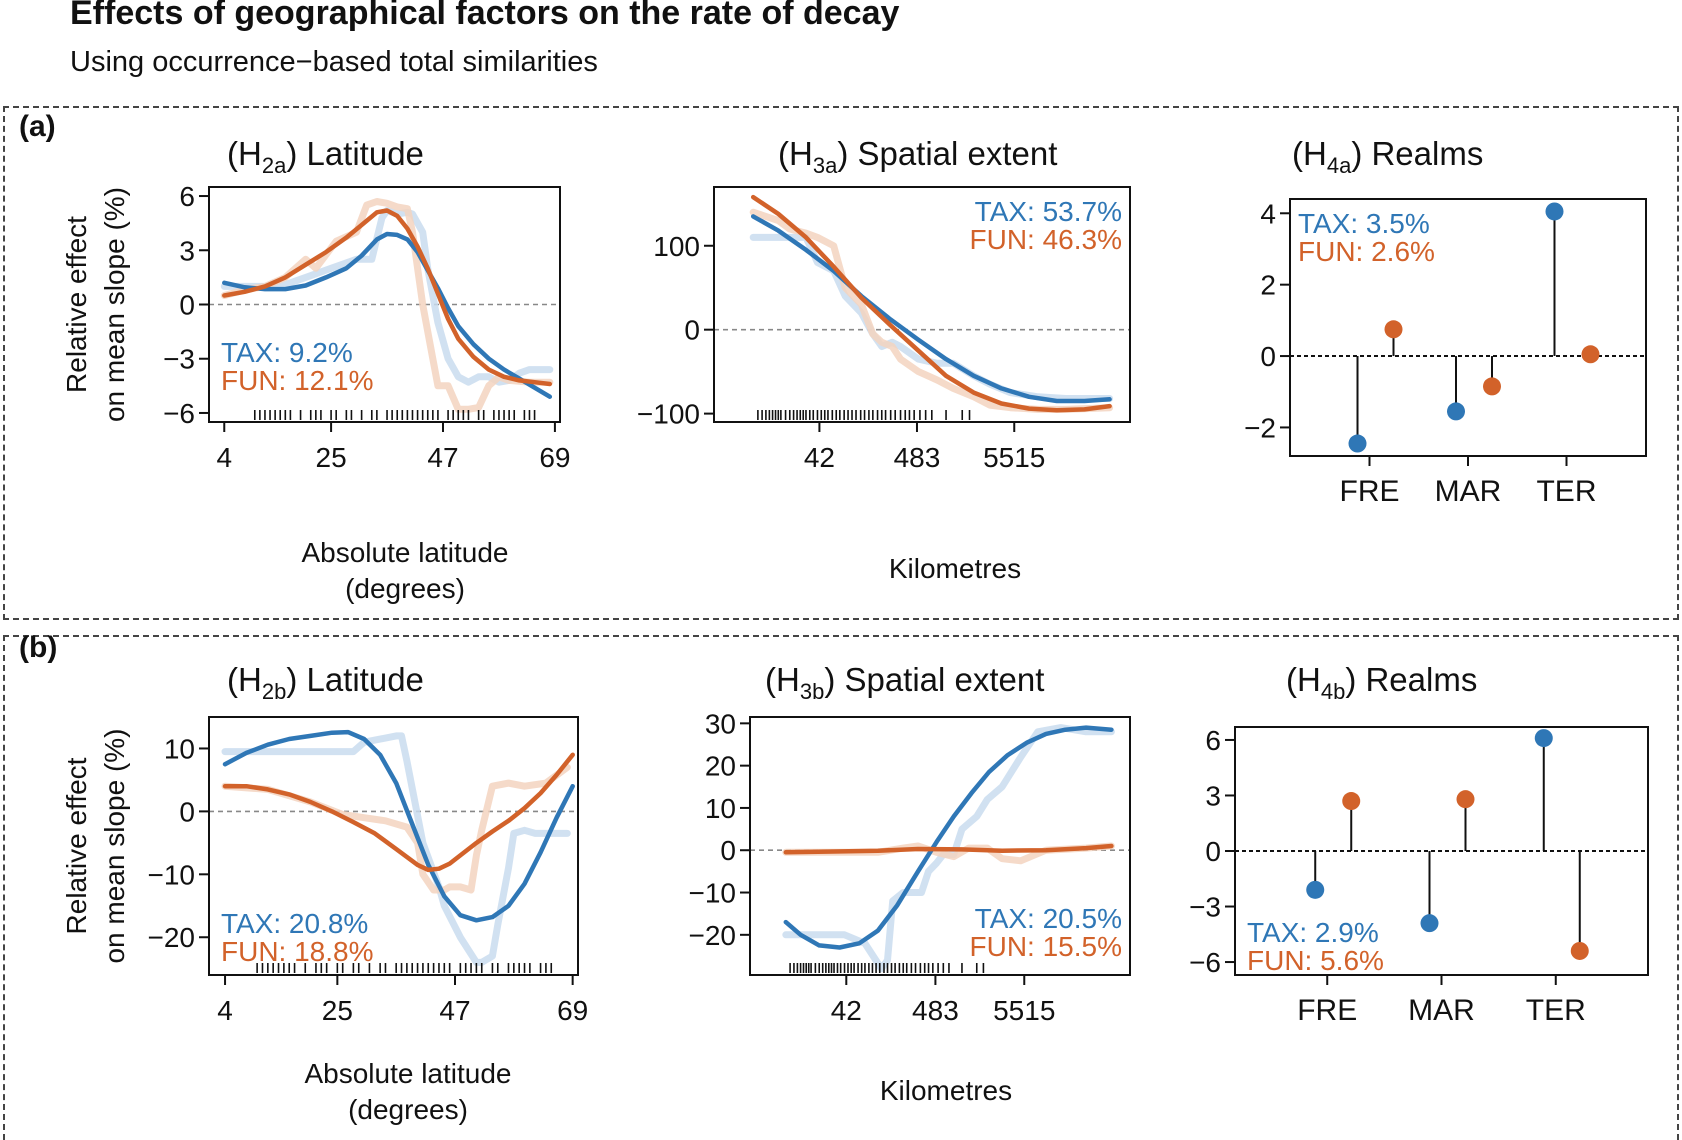  What do you see at coordinates (1268, 285) in the screenshot?
I see `y-tick-label: 2` at bounding box center [1268, 285].